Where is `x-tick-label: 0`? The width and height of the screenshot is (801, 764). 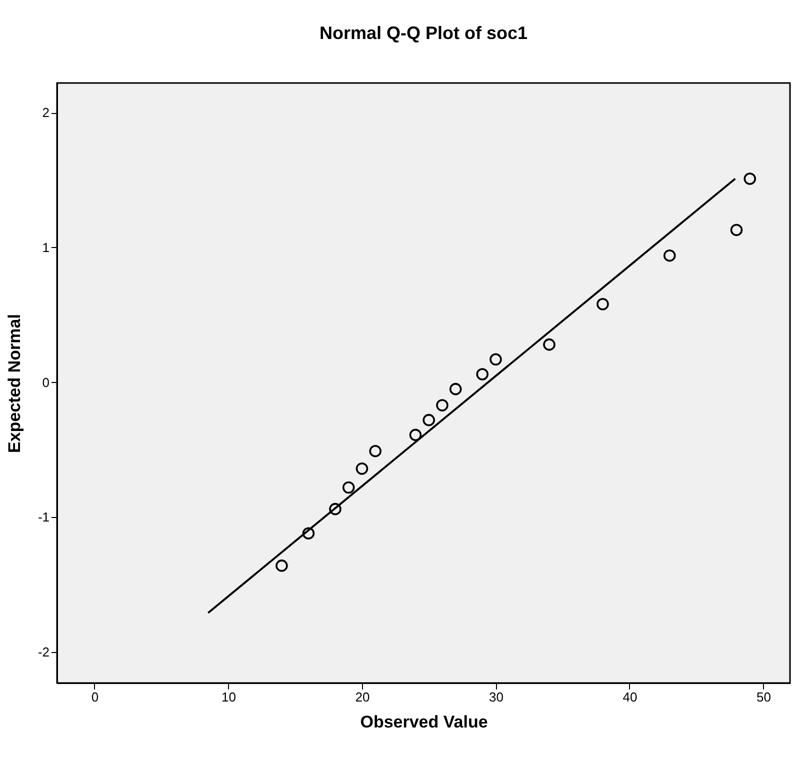
x-tick-label: 0 is located at coordinates (95, 697).